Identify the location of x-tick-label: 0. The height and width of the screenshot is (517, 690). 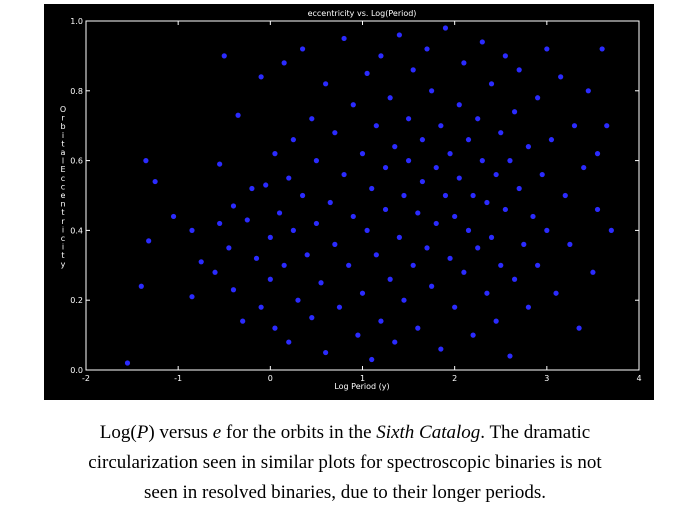
(270, 378).